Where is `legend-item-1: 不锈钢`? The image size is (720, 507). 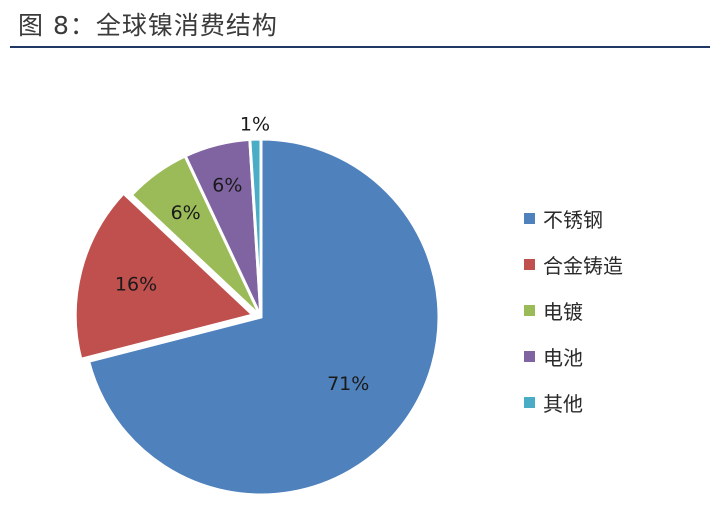
legend-item-1: 不锈钢 is located at coordinates (573, 218).